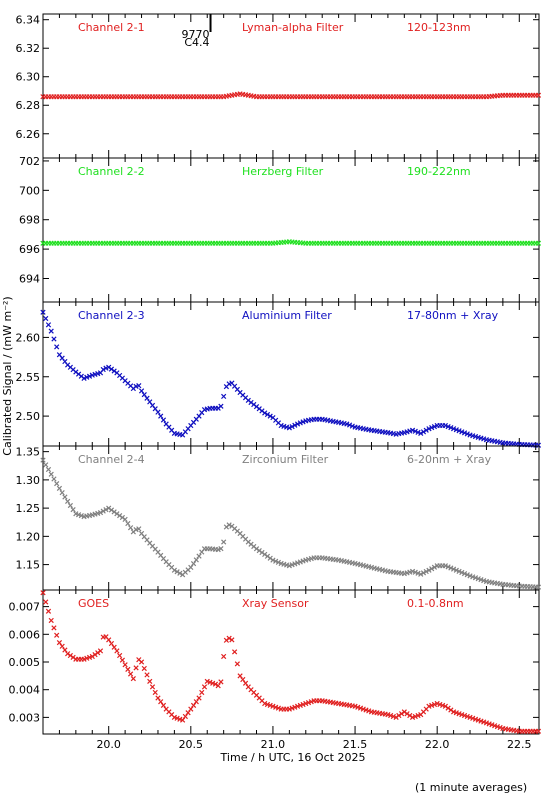  What do you see at coordinates (28, 20) in the screenshot?
I see `y-tick-label: 6.34` at bounding box center [28, 20].